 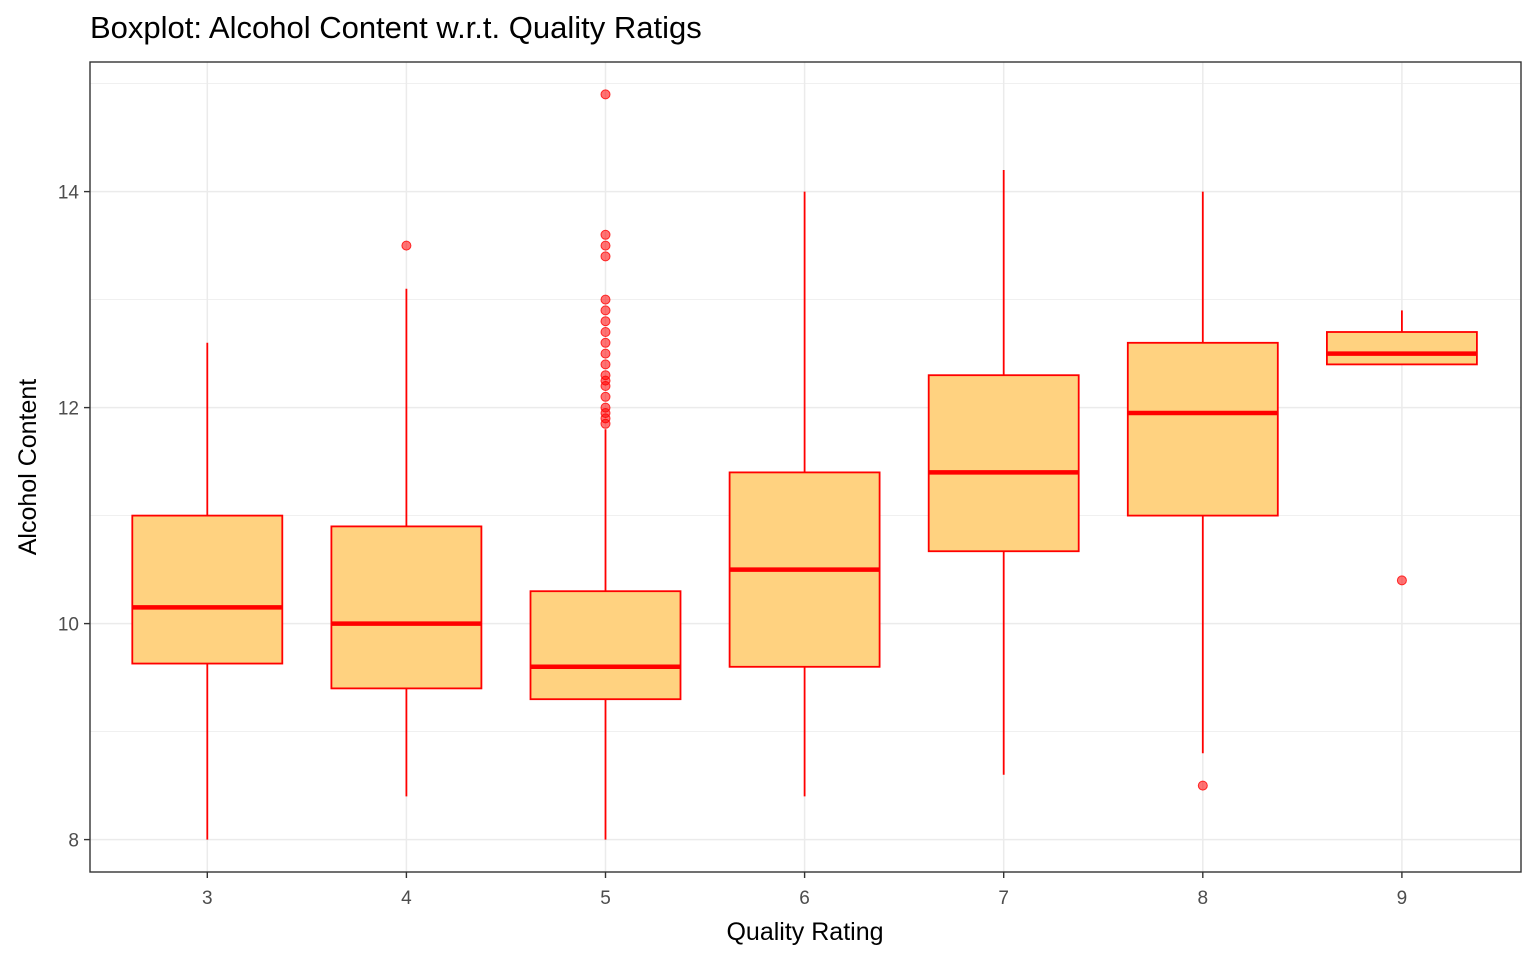 I want to click on x-tick-label-9: 9, so click(x=1402, y=898).